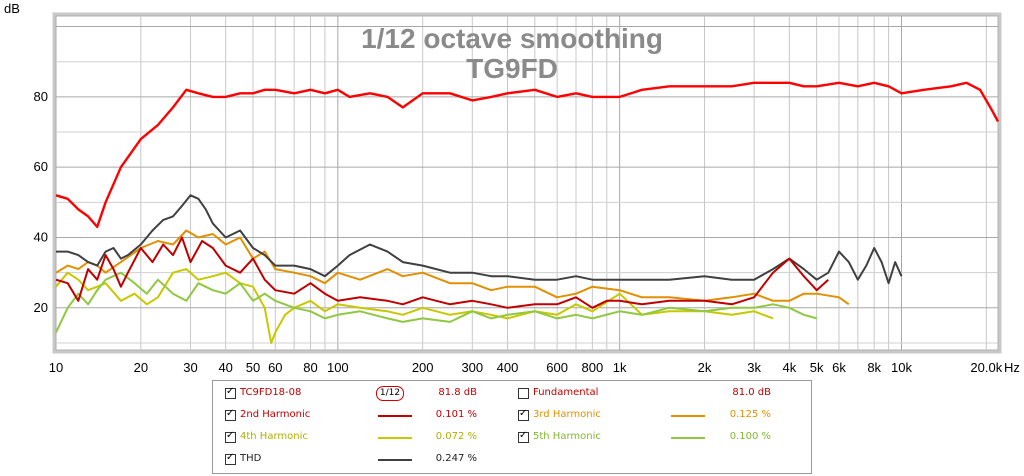 This screenshot has height=476, width=1024. What do you see at coordinates (457, 392) in the screenshot?
I see `legend-value-tc9fd18-08: 81.8 dB` at bounding box center [457, 392].